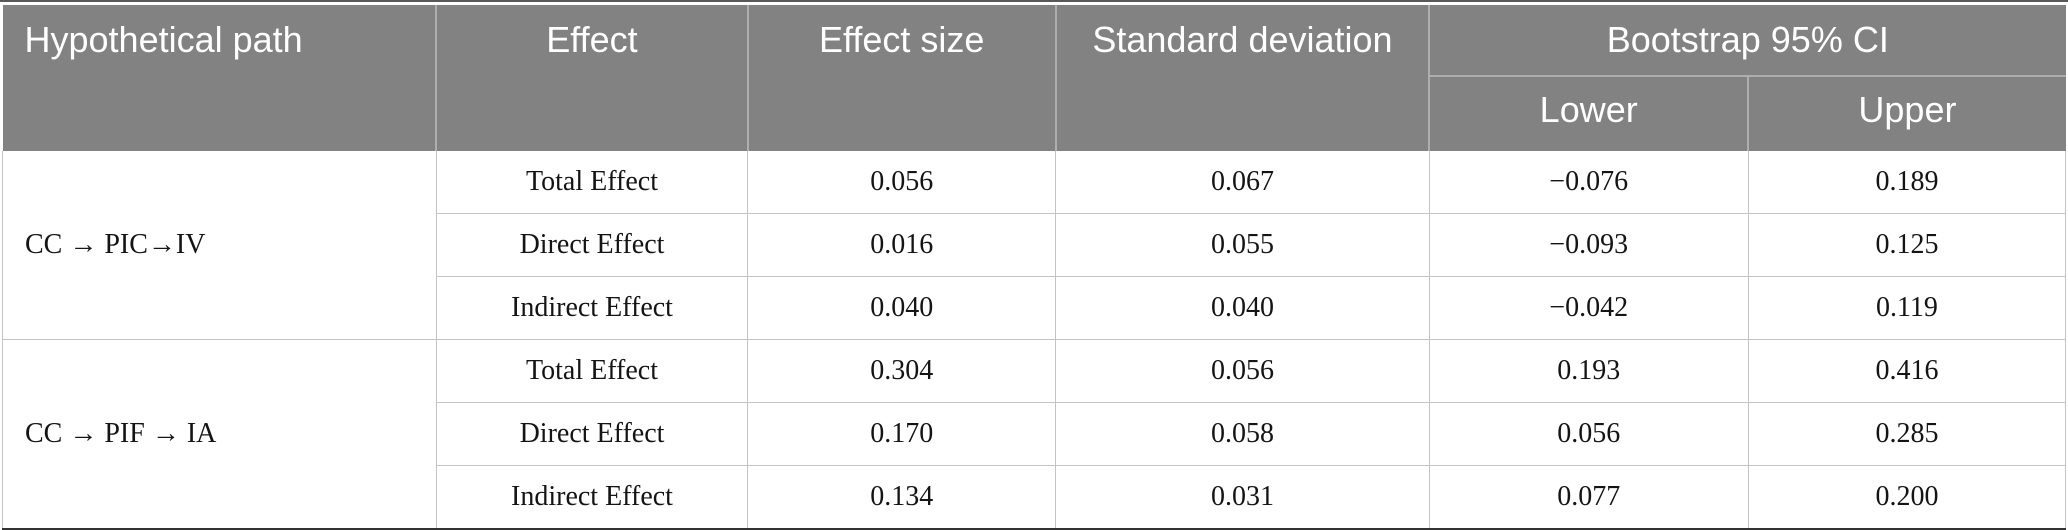  I want to click on ci-lower-cell: −0.076, so click(1588, 182).